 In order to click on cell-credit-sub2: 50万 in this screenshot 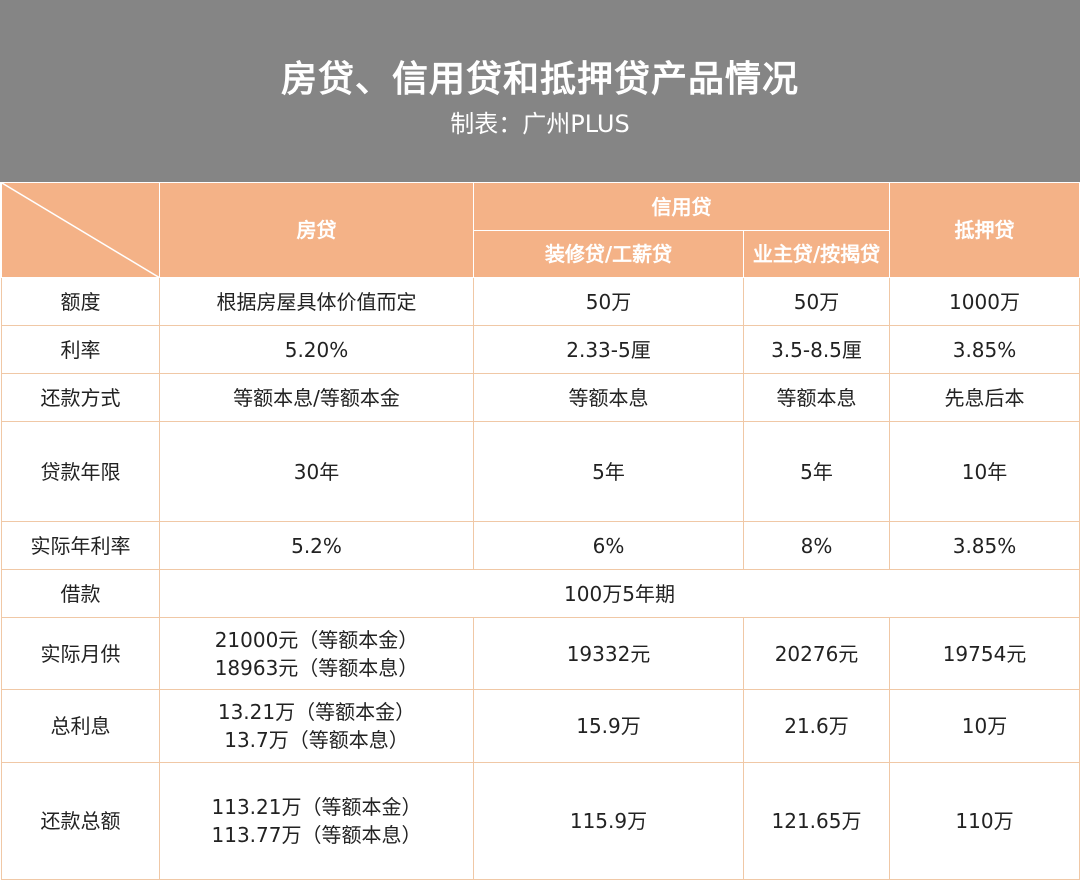, I will do `click(816, 301)`.